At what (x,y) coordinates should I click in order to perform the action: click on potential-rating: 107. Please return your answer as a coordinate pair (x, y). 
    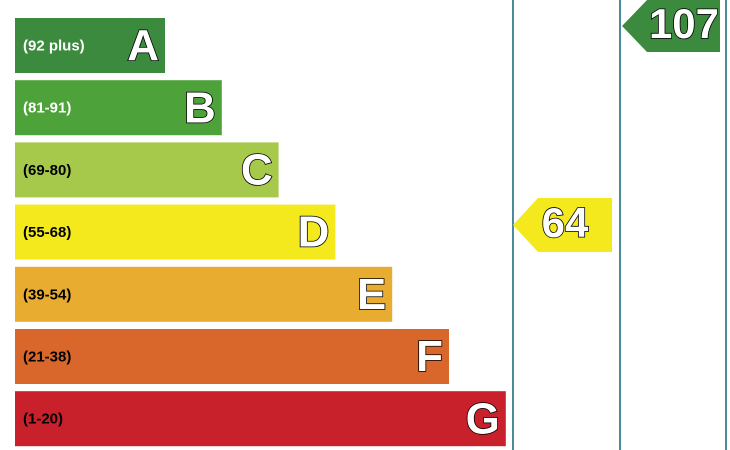
    Looking at the image, I should click on (671, 26).